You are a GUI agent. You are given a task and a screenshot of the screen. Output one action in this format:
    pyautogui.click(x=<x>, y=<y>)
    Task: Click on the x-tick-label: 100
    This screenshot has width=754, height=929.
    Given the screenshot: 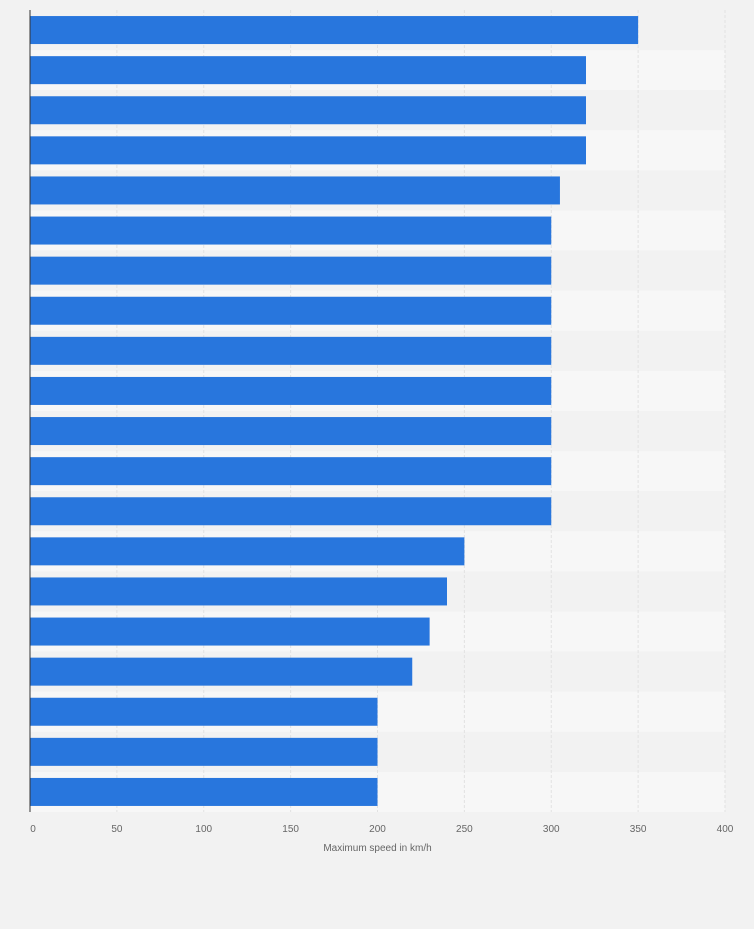 What is the action you would take?
    pyautogui.click(x=203, y=829)
    